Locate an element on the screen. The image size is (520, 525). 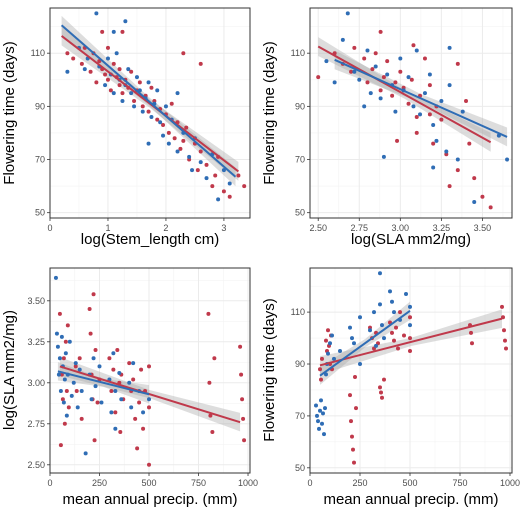
y-tick-label: 90 is located at coordinates (300, 364).